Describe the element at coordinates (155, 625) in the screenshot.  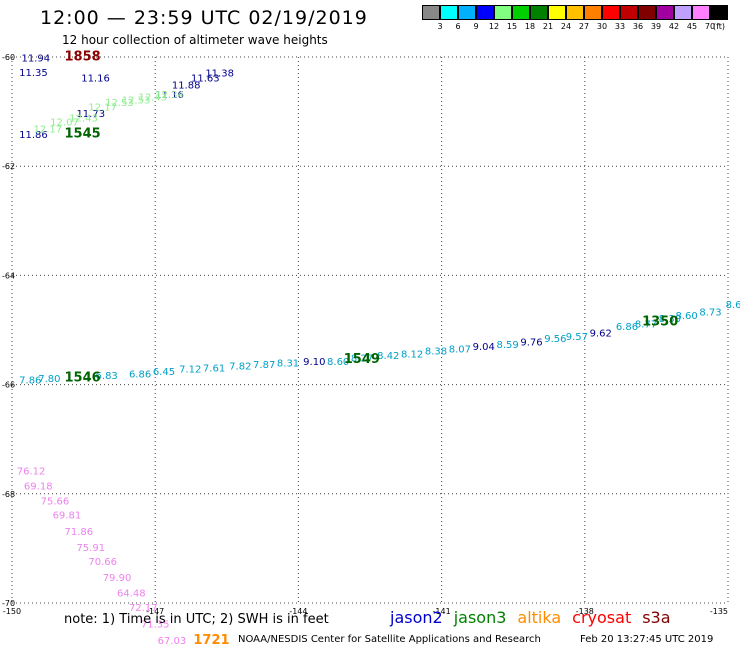
I see `wave-height-label: 71.35` at that location.